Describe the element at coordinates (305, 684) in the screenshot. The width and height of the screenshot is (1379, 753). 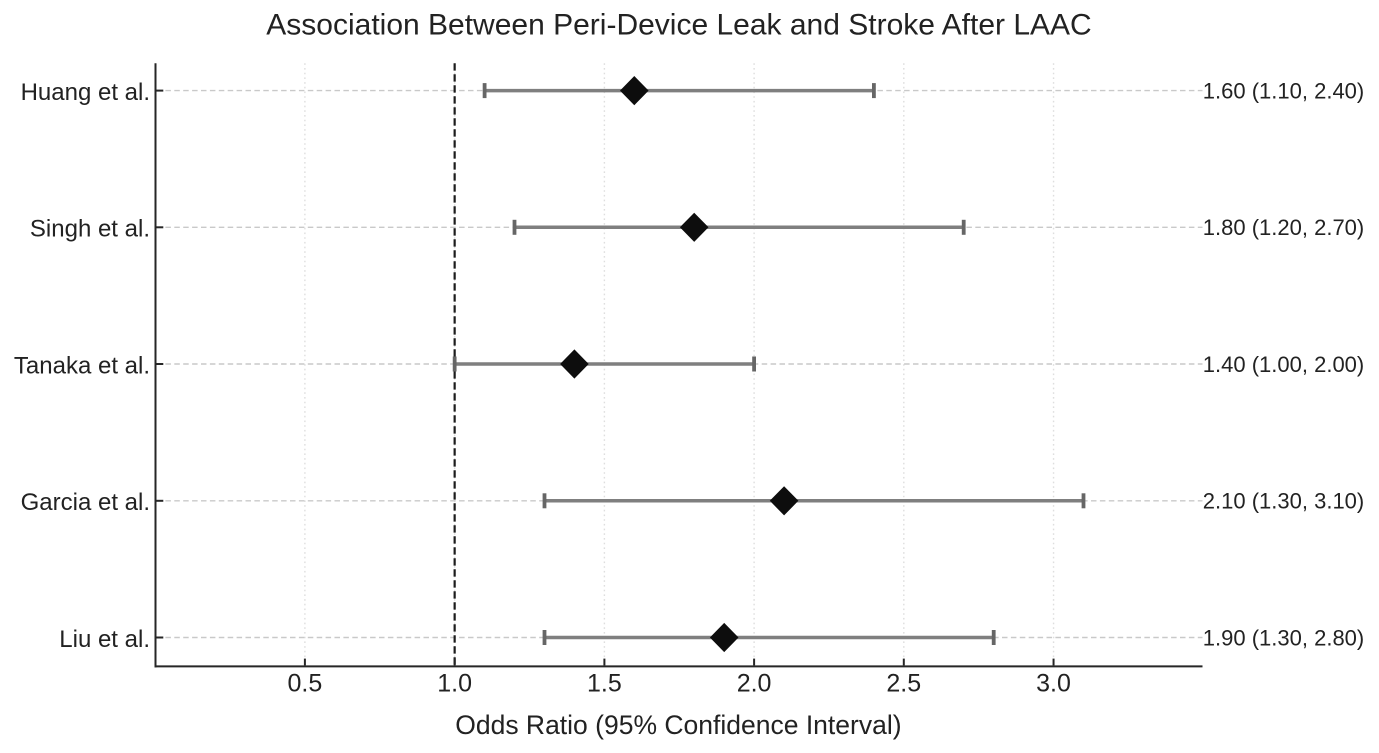
I see `svg-text: 0.5` at that location.